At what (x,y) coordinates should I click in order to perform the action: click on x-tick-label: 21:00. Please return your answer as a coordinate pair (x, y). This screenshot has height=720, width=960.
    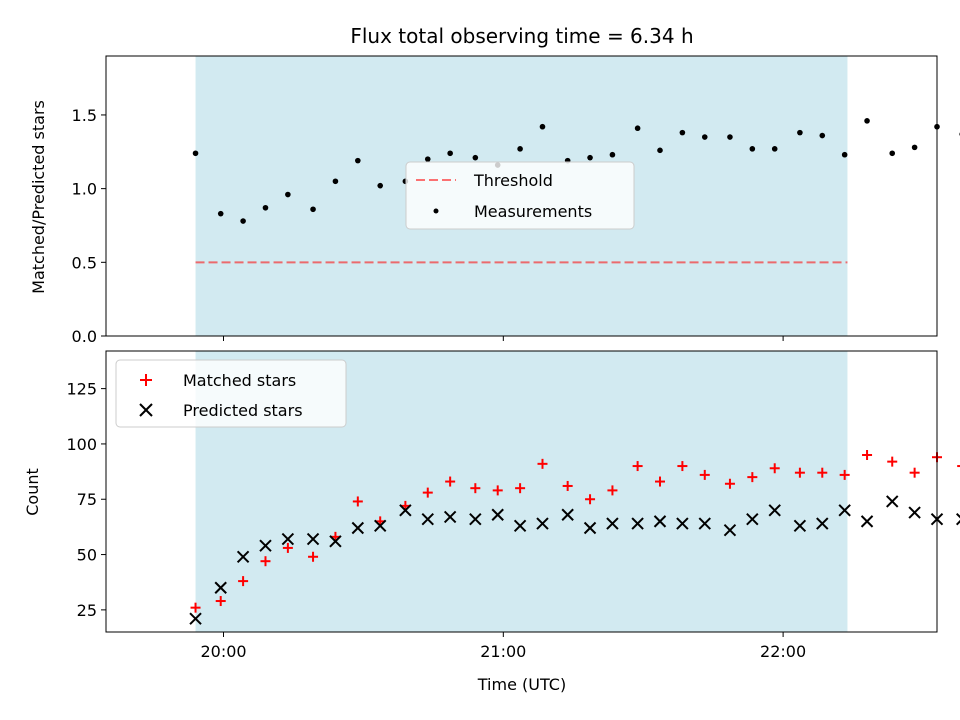
    Looking at the image, I should click on (503, 651).